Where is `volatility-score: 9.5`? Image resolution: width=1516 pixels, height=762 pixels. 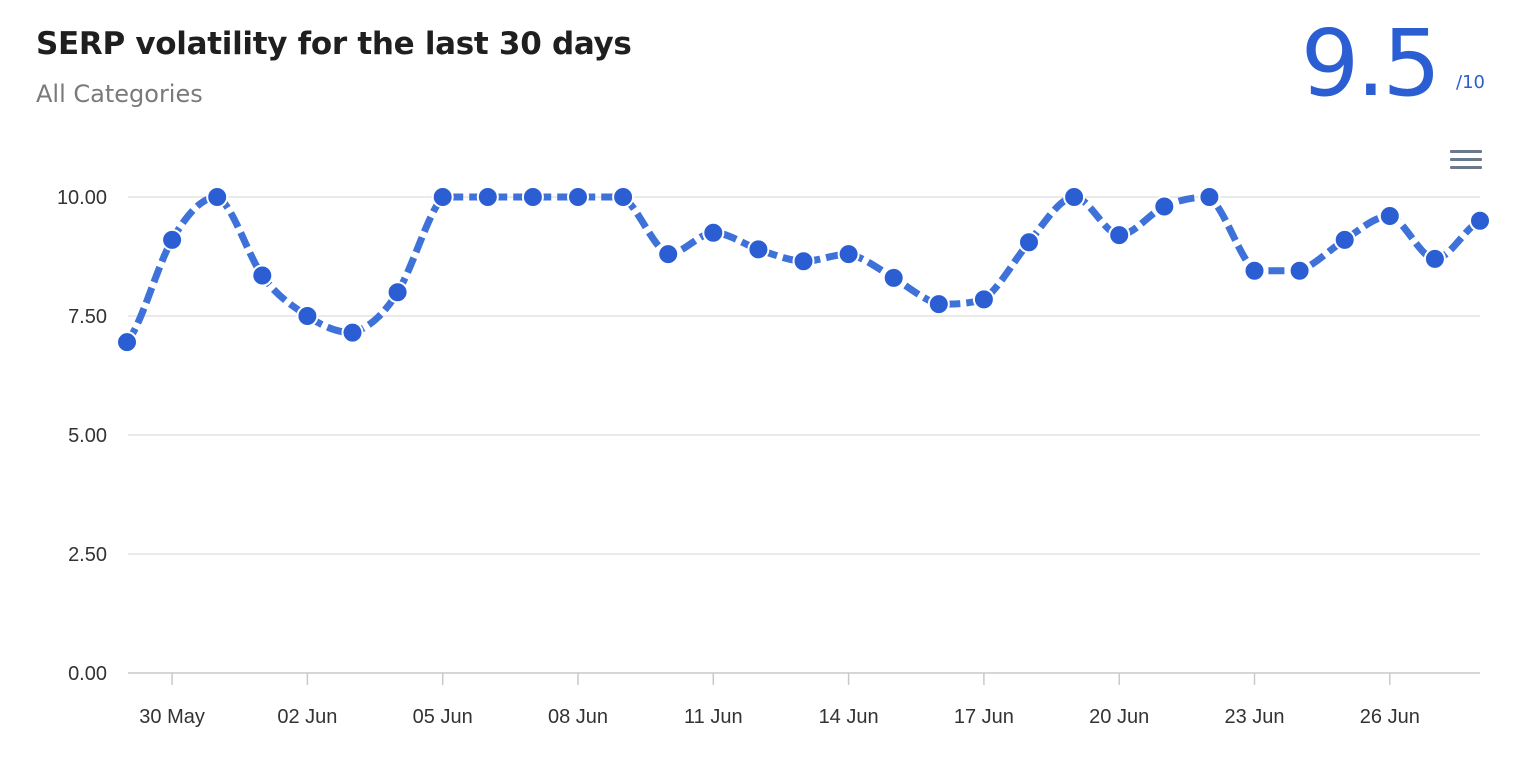 volatility-score: 9.5 is located at coordinates (1370, 63).